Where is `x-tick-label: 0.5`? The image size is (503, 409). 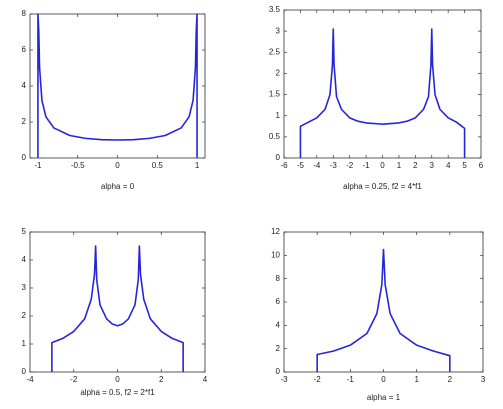
x-tick-label: 0.5 is located at coordinates (158, 165).